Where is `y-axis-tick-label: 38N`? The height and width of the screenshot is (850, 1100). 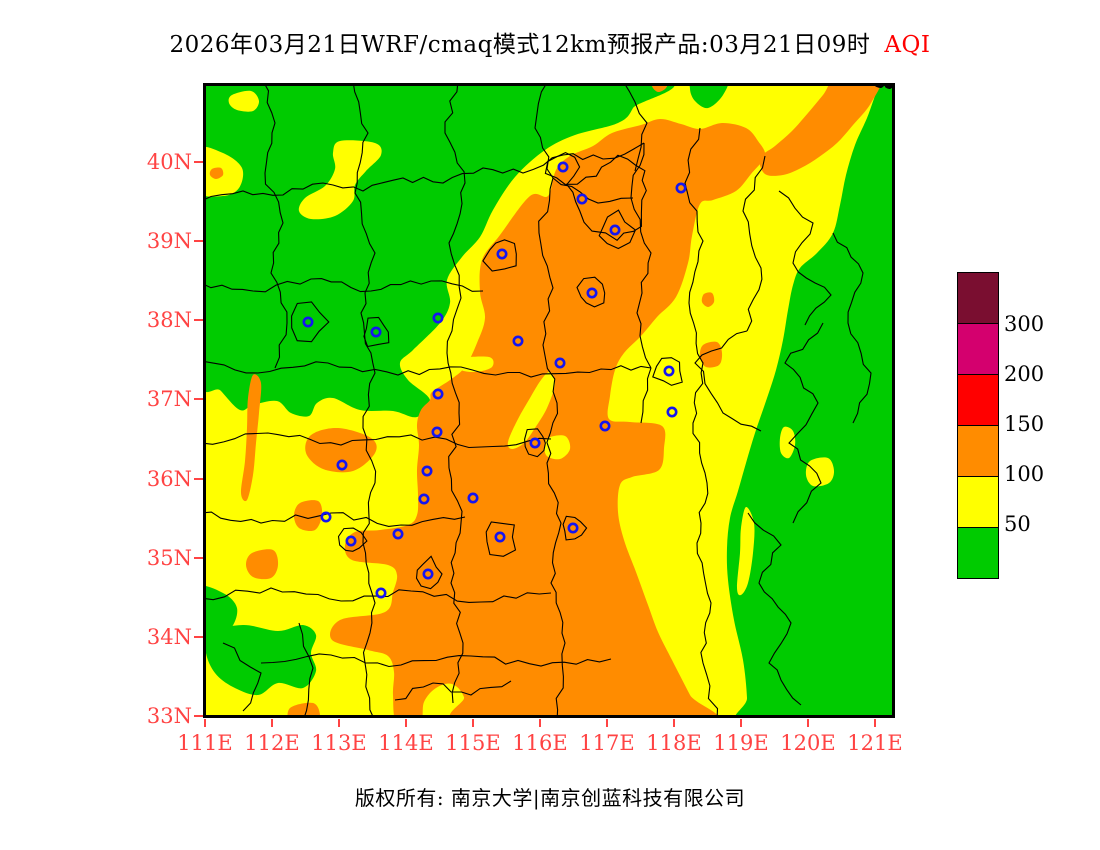
y-axis-tick-label: 38N is located at coordinates (169, 320).